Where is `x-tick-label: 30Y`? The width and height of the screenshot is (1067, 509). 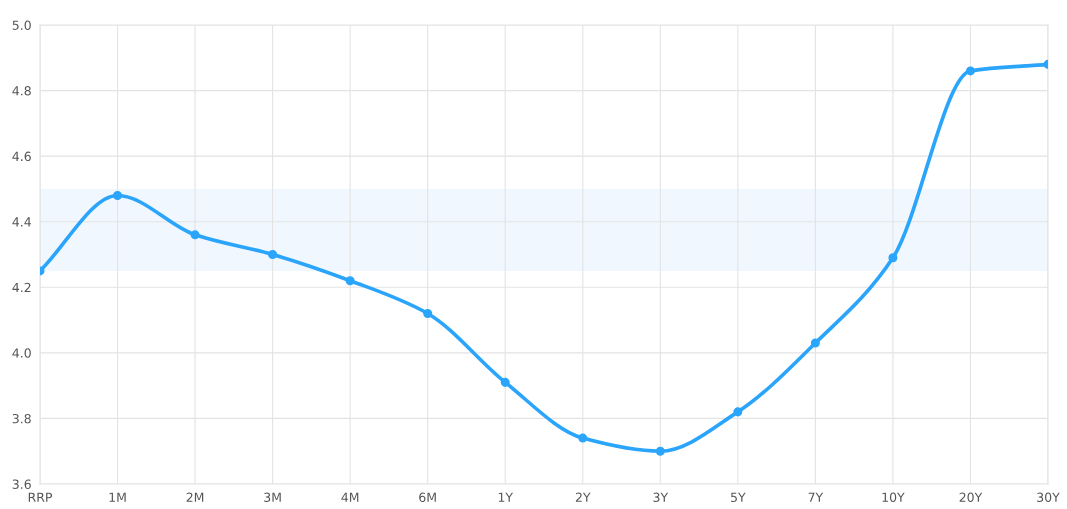
x-tick-label: 30Y is located at coordinates (1048, 497).